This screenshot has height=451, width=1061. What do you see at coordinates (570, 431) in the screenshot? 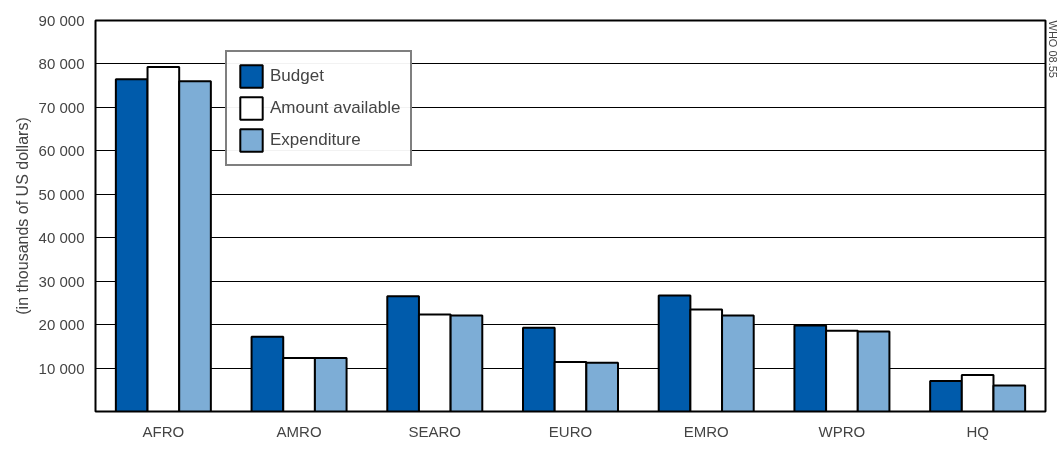
I see `x-tick-label: EURO` at bounding box center [570, 431].